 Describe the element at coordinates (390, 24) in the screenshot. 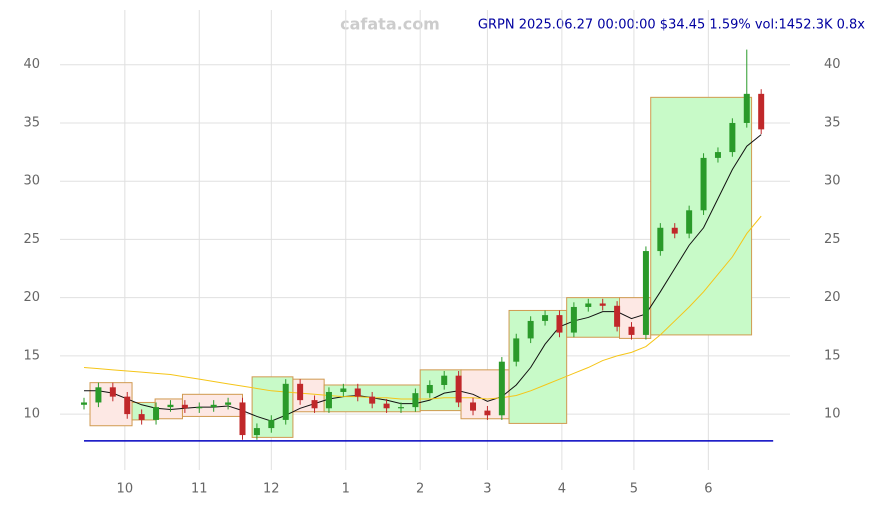

I see `watermark: cafata.com` at that location.